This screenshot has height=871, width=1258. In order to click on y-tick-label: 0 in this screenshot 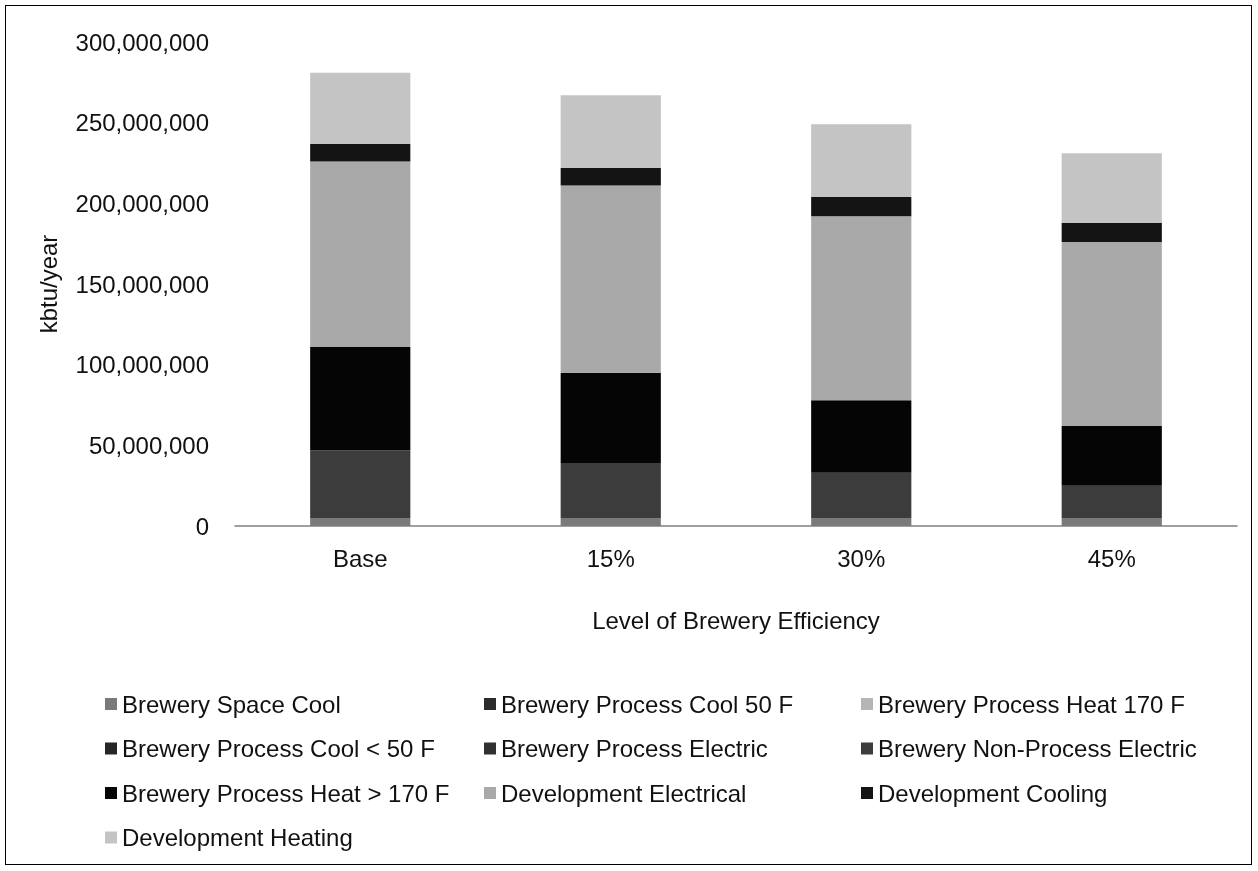, I will do `click(202, 526)`.